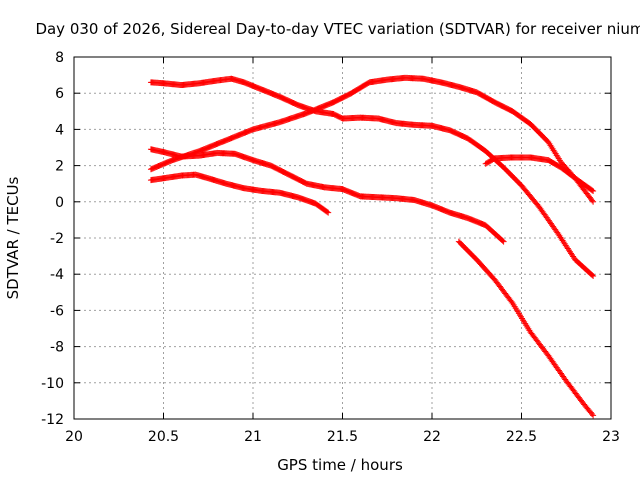 This screenshot has width=640, height=480. Describe the element at coordinates (59, 130) in the screenshot. I see `y-tick-label: 4` at that location.